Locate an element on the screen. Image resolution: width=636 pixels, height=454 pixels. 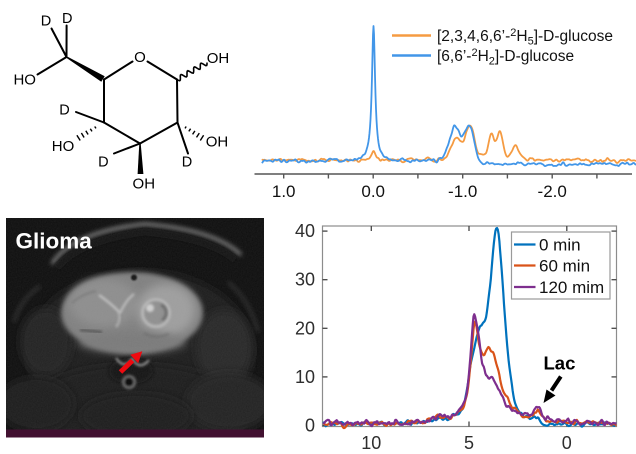
svg-text: [6,6’-2H2]-D-glucose is located at coordinates (505, 57).